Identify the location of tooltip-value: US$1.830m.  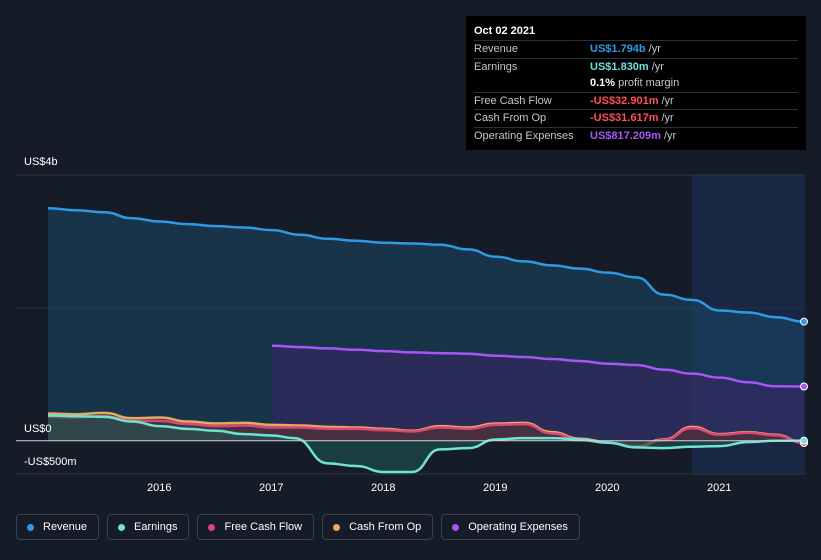
(619, 66).